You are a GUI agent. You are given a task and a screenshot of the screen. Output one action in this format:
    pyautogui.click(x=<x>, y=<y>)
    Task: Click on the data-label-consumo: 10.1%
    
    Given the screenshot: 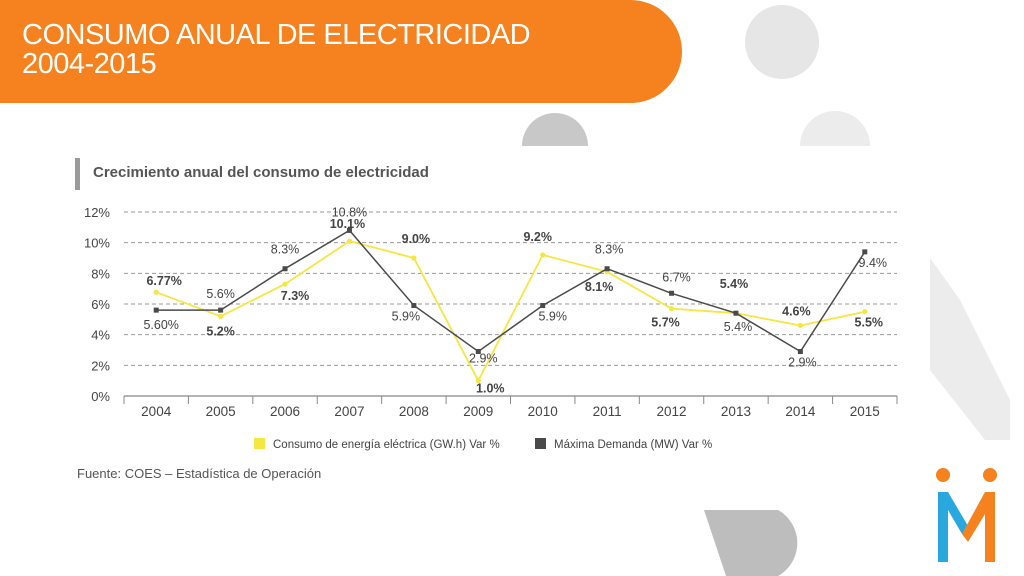 What is the action you would take?
    pyautogui.click(x=347, y=224)
    